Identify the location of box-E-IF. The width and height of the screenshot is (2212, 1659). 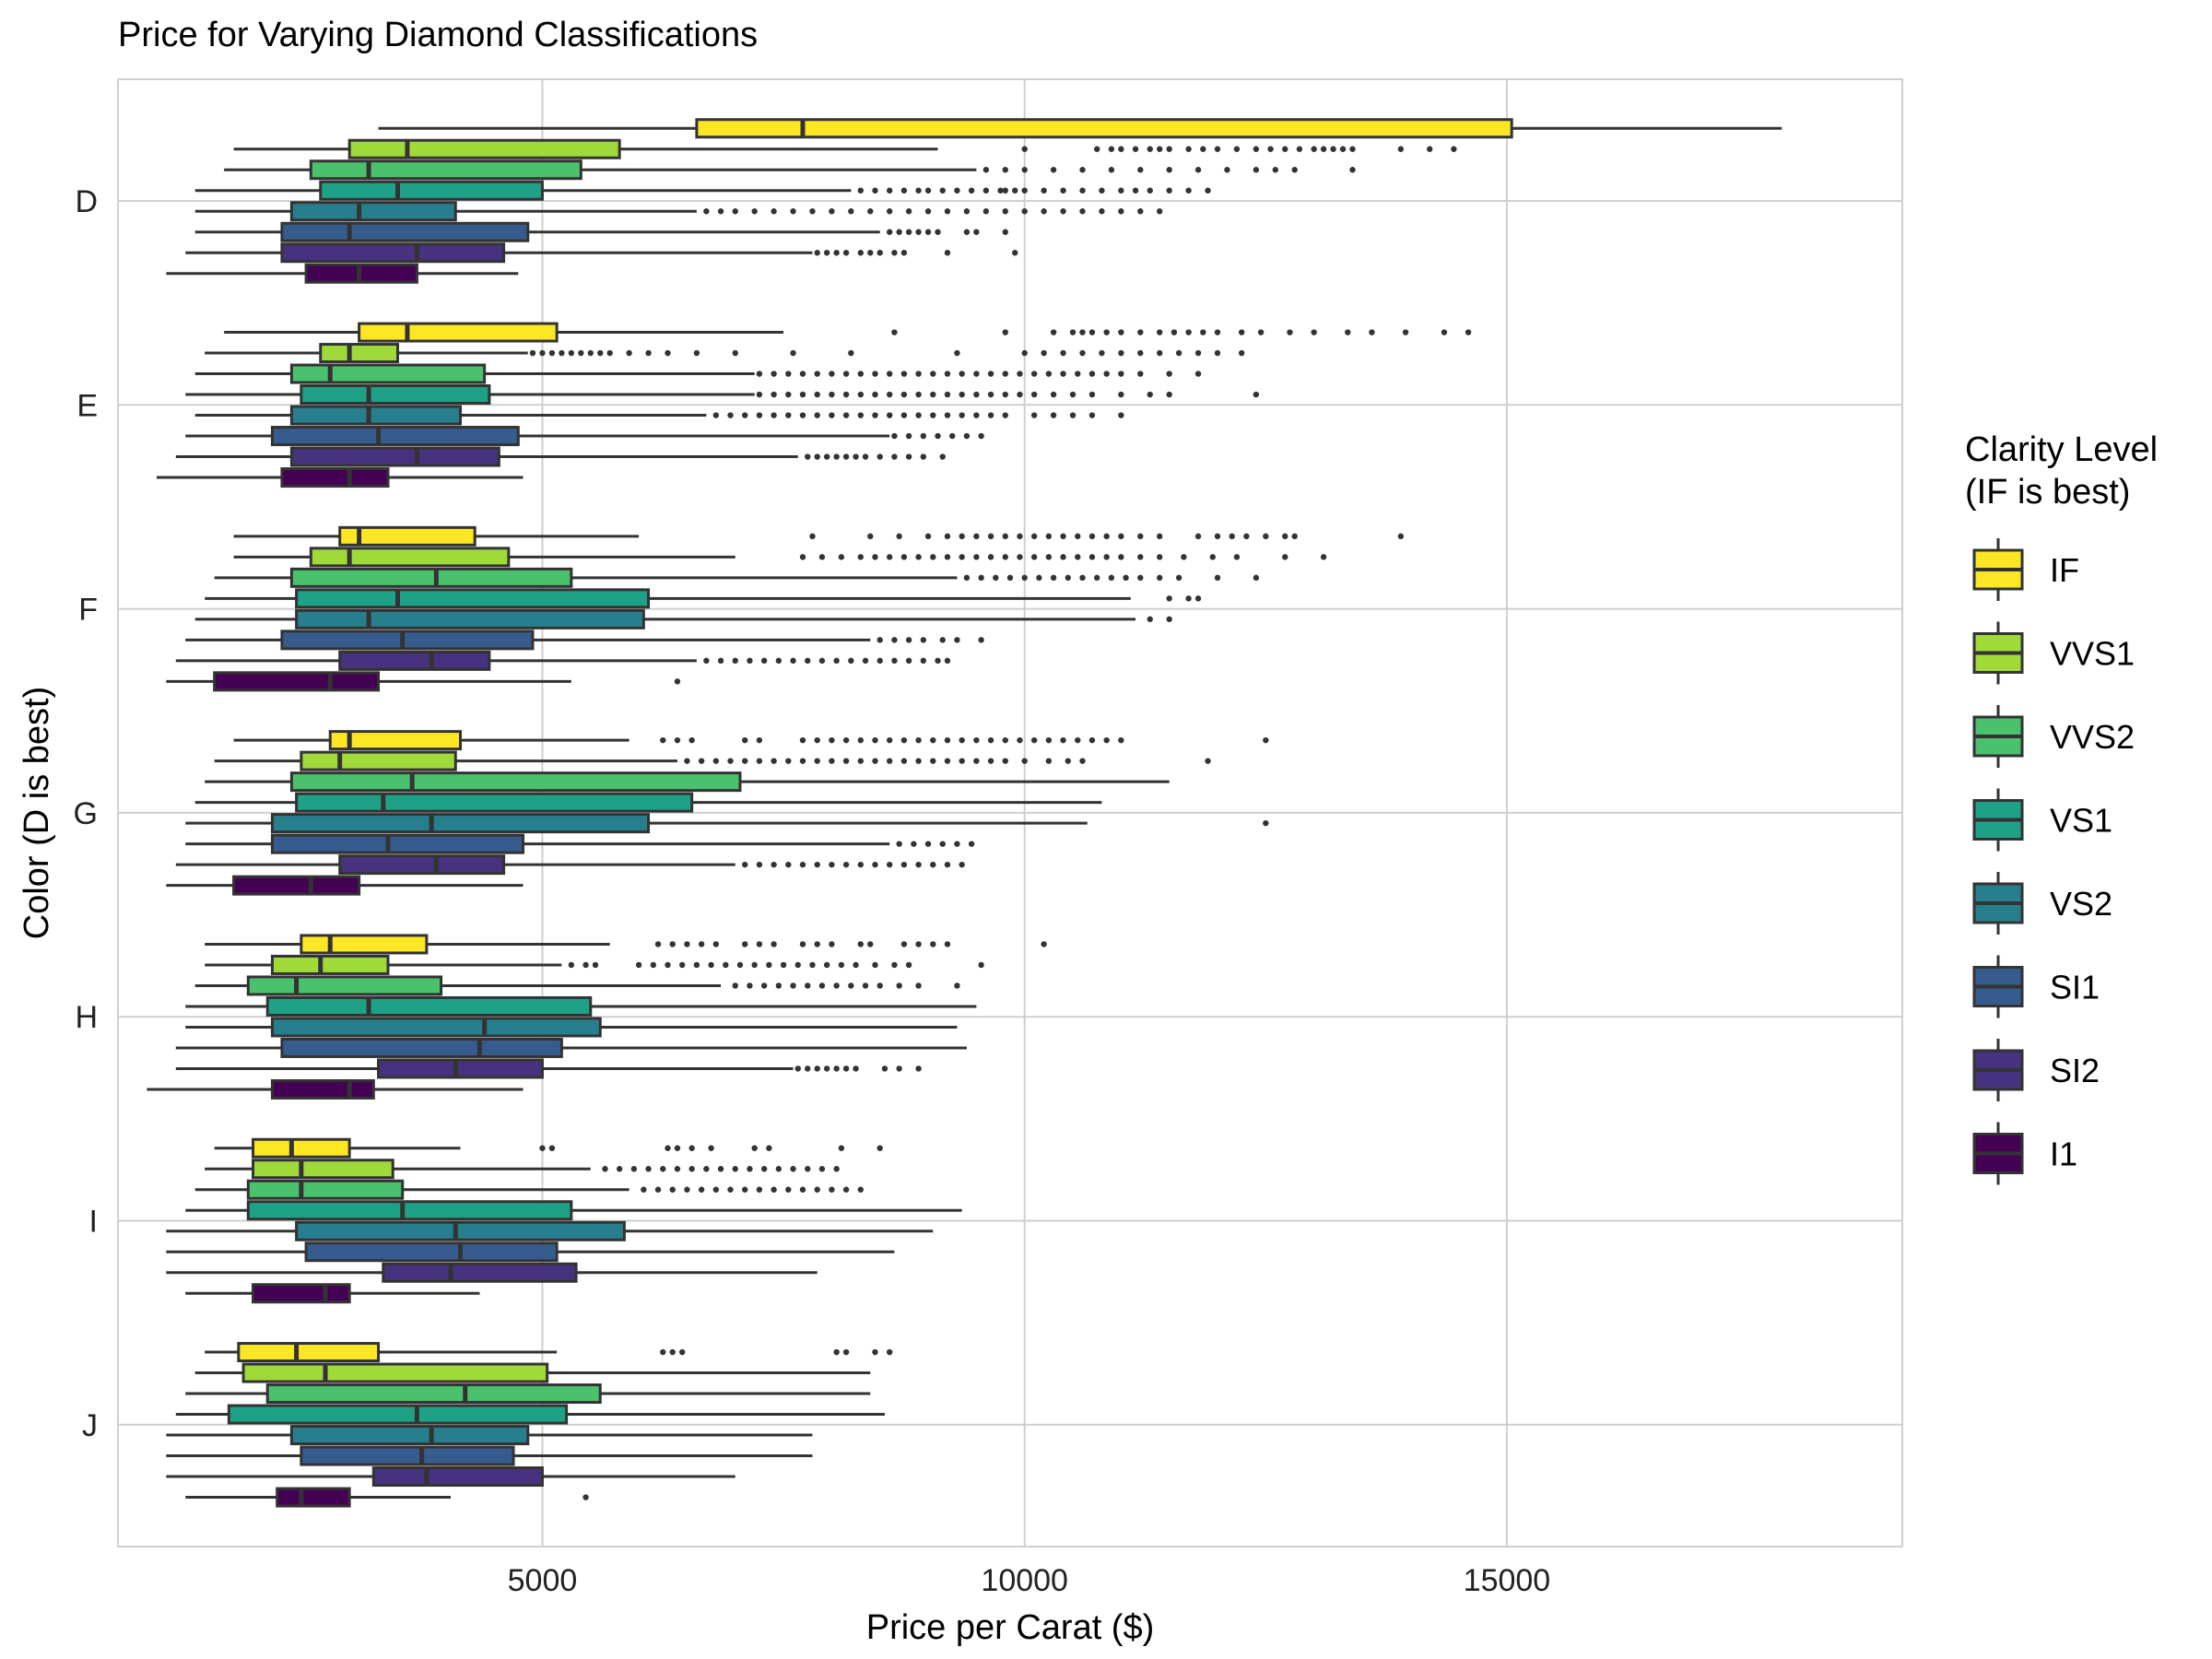
(848, 332).